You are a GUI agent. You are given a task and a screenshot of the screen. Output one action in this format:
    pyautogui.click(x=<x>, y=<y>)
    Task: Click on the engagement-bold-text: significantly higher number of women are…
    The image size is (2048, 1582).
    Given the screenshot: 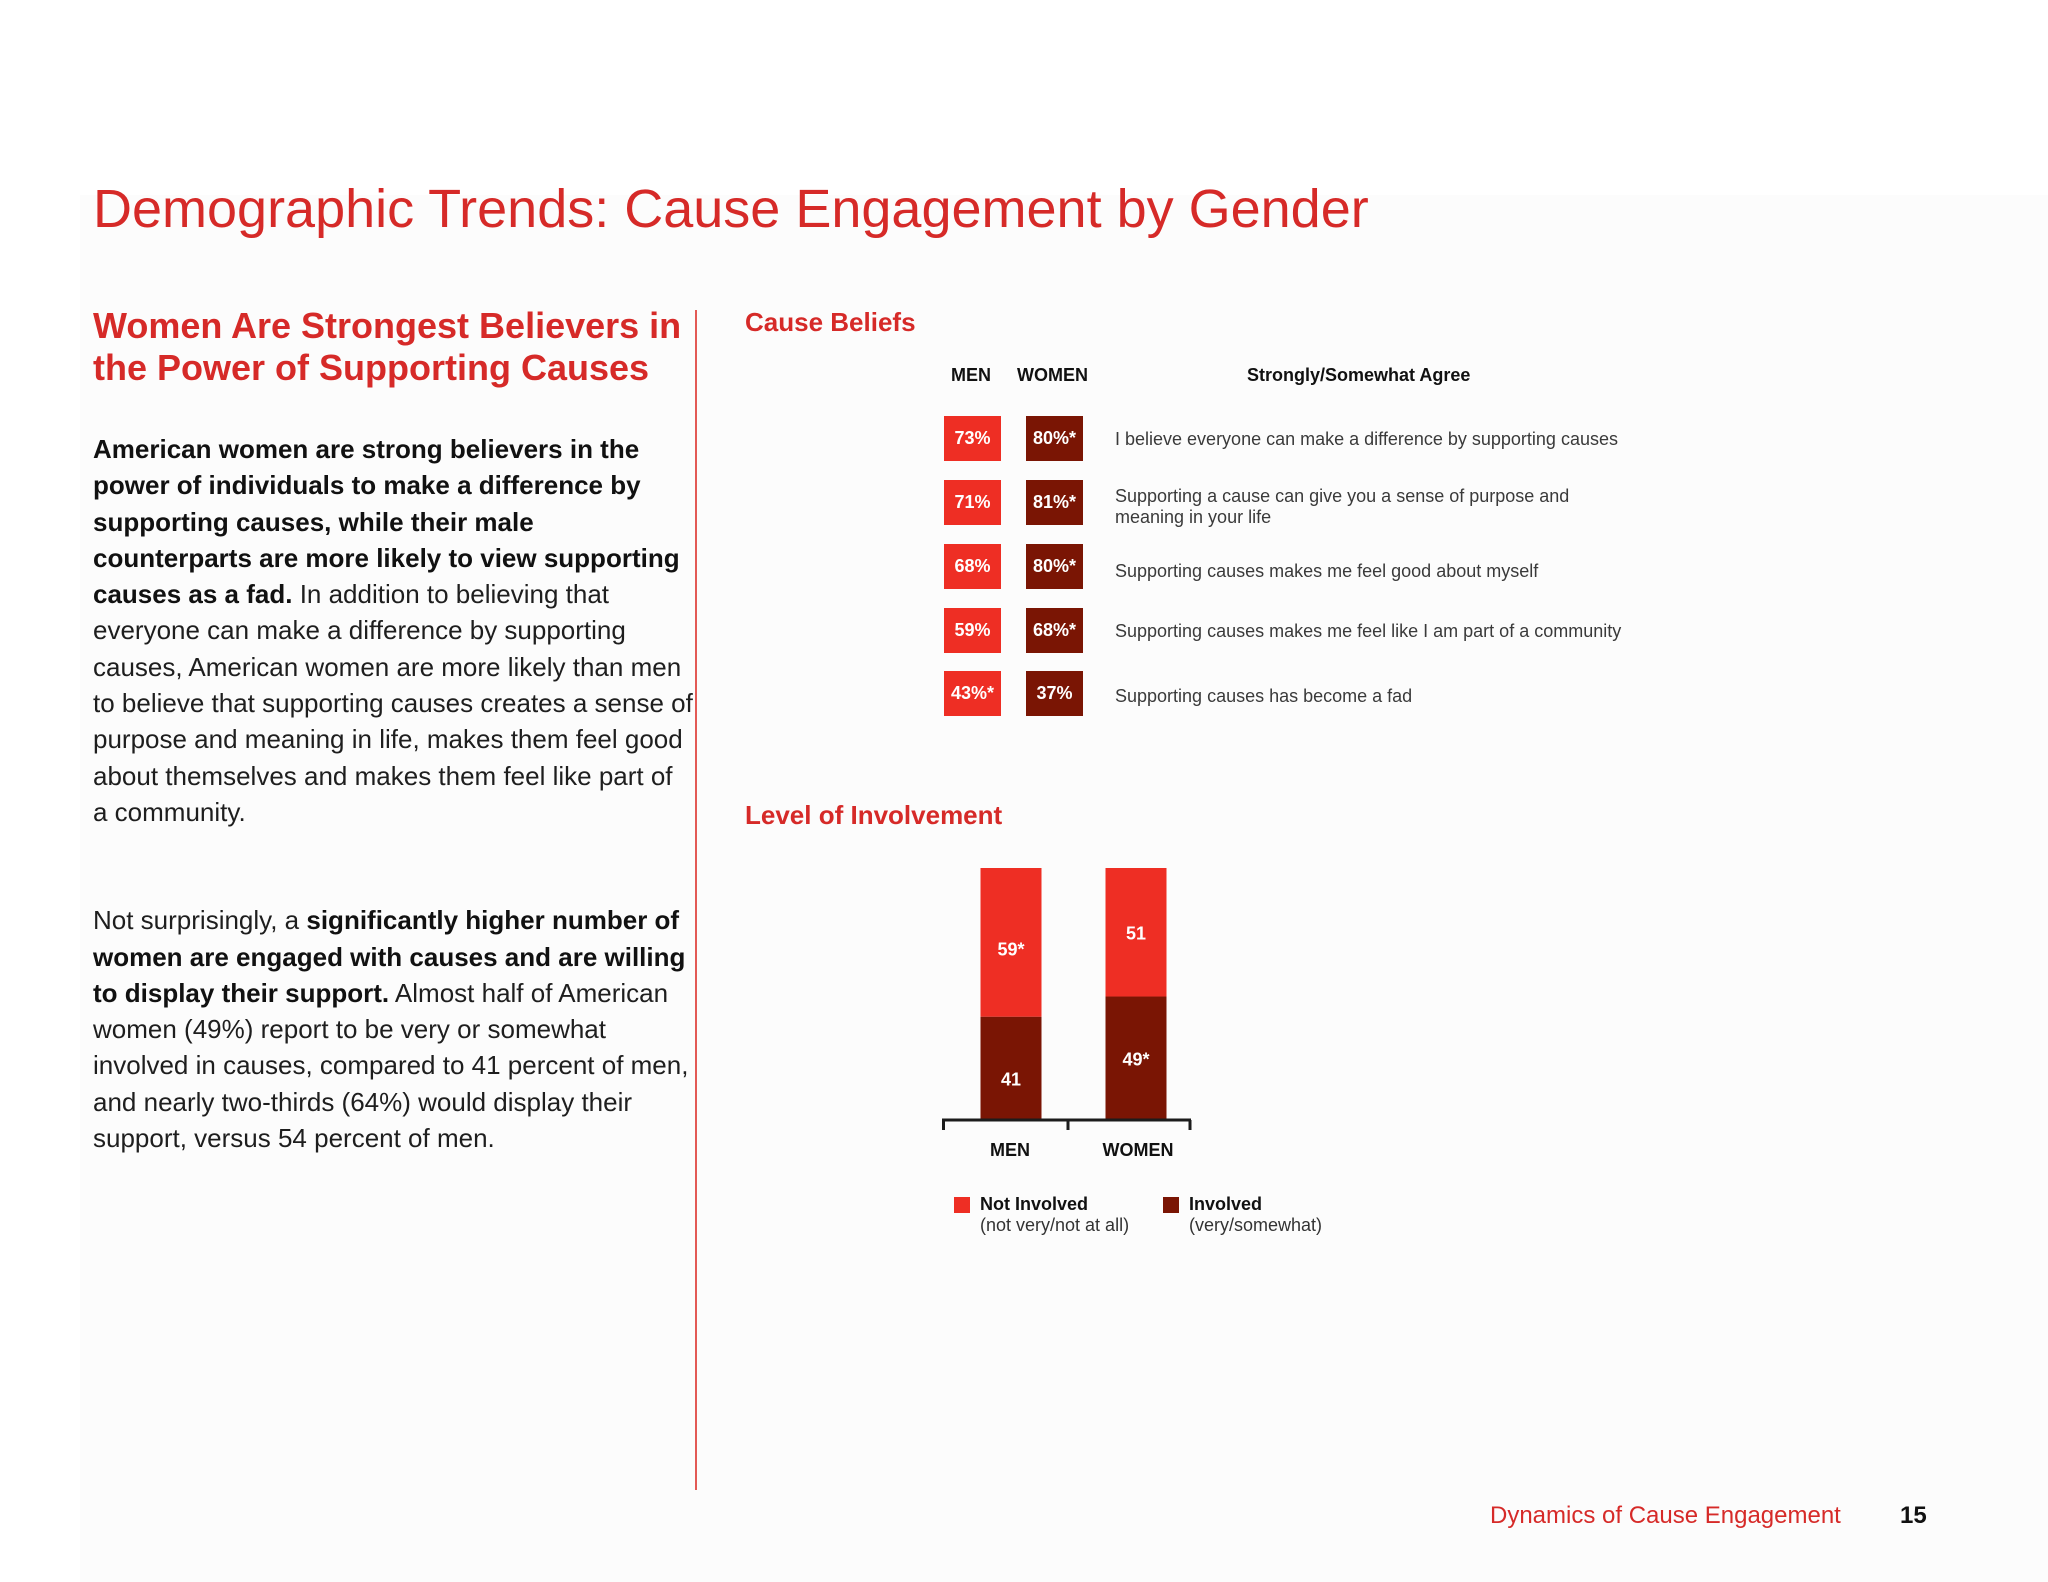 What is the action you would take?
    pyautogui.click(x=389, y=956)
    